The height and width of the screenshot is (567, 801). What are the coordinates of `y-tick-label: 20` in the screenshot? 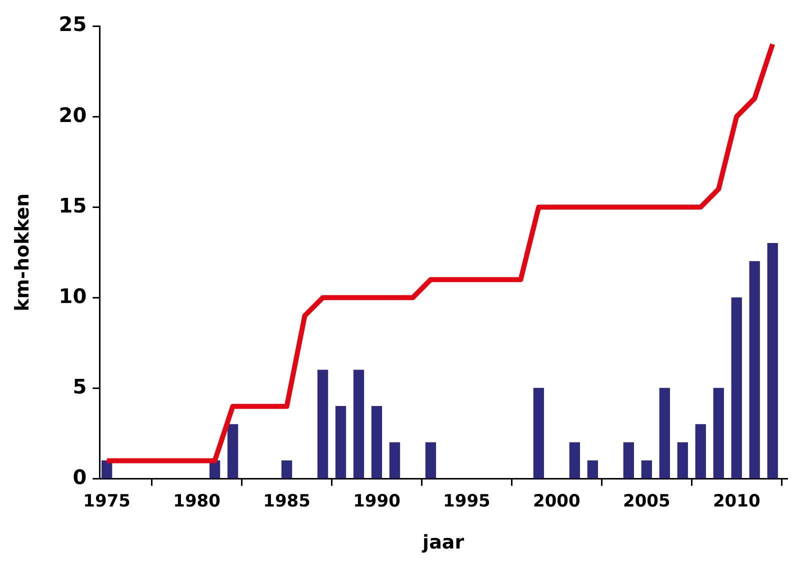 It's located at (72, 114).